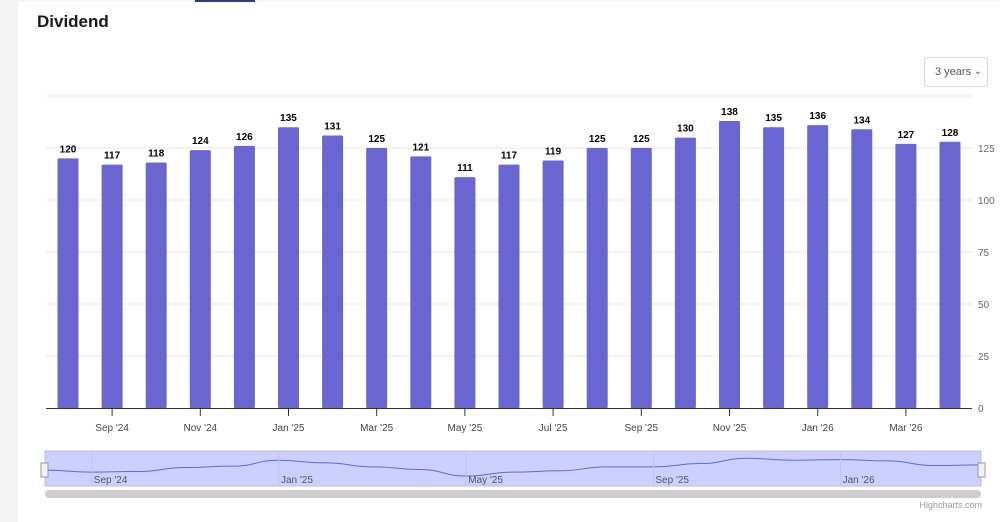  What do you see at coordinates (984, 253) in the screenshot?
I see `y-tick-label: 75` at bounding box center [984, 253].